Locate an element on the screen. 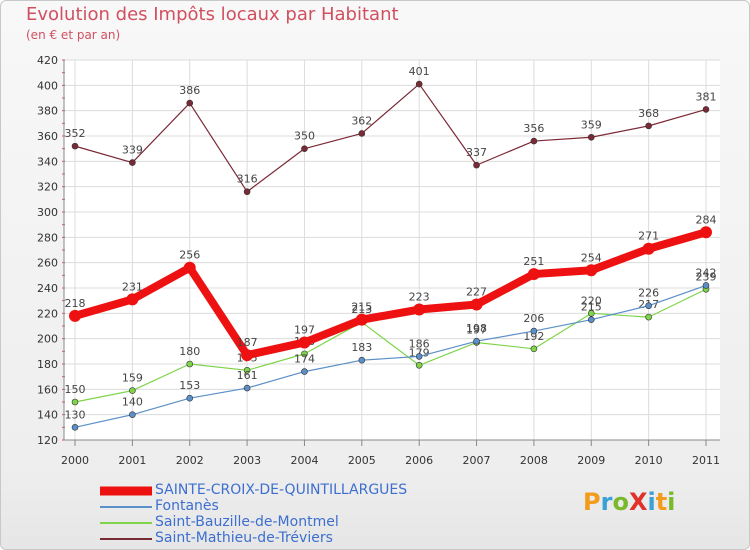 The width and height of the screenshot is (750, 550). data-label-sainte-croix: 256 is located at coordinates (189, 255).